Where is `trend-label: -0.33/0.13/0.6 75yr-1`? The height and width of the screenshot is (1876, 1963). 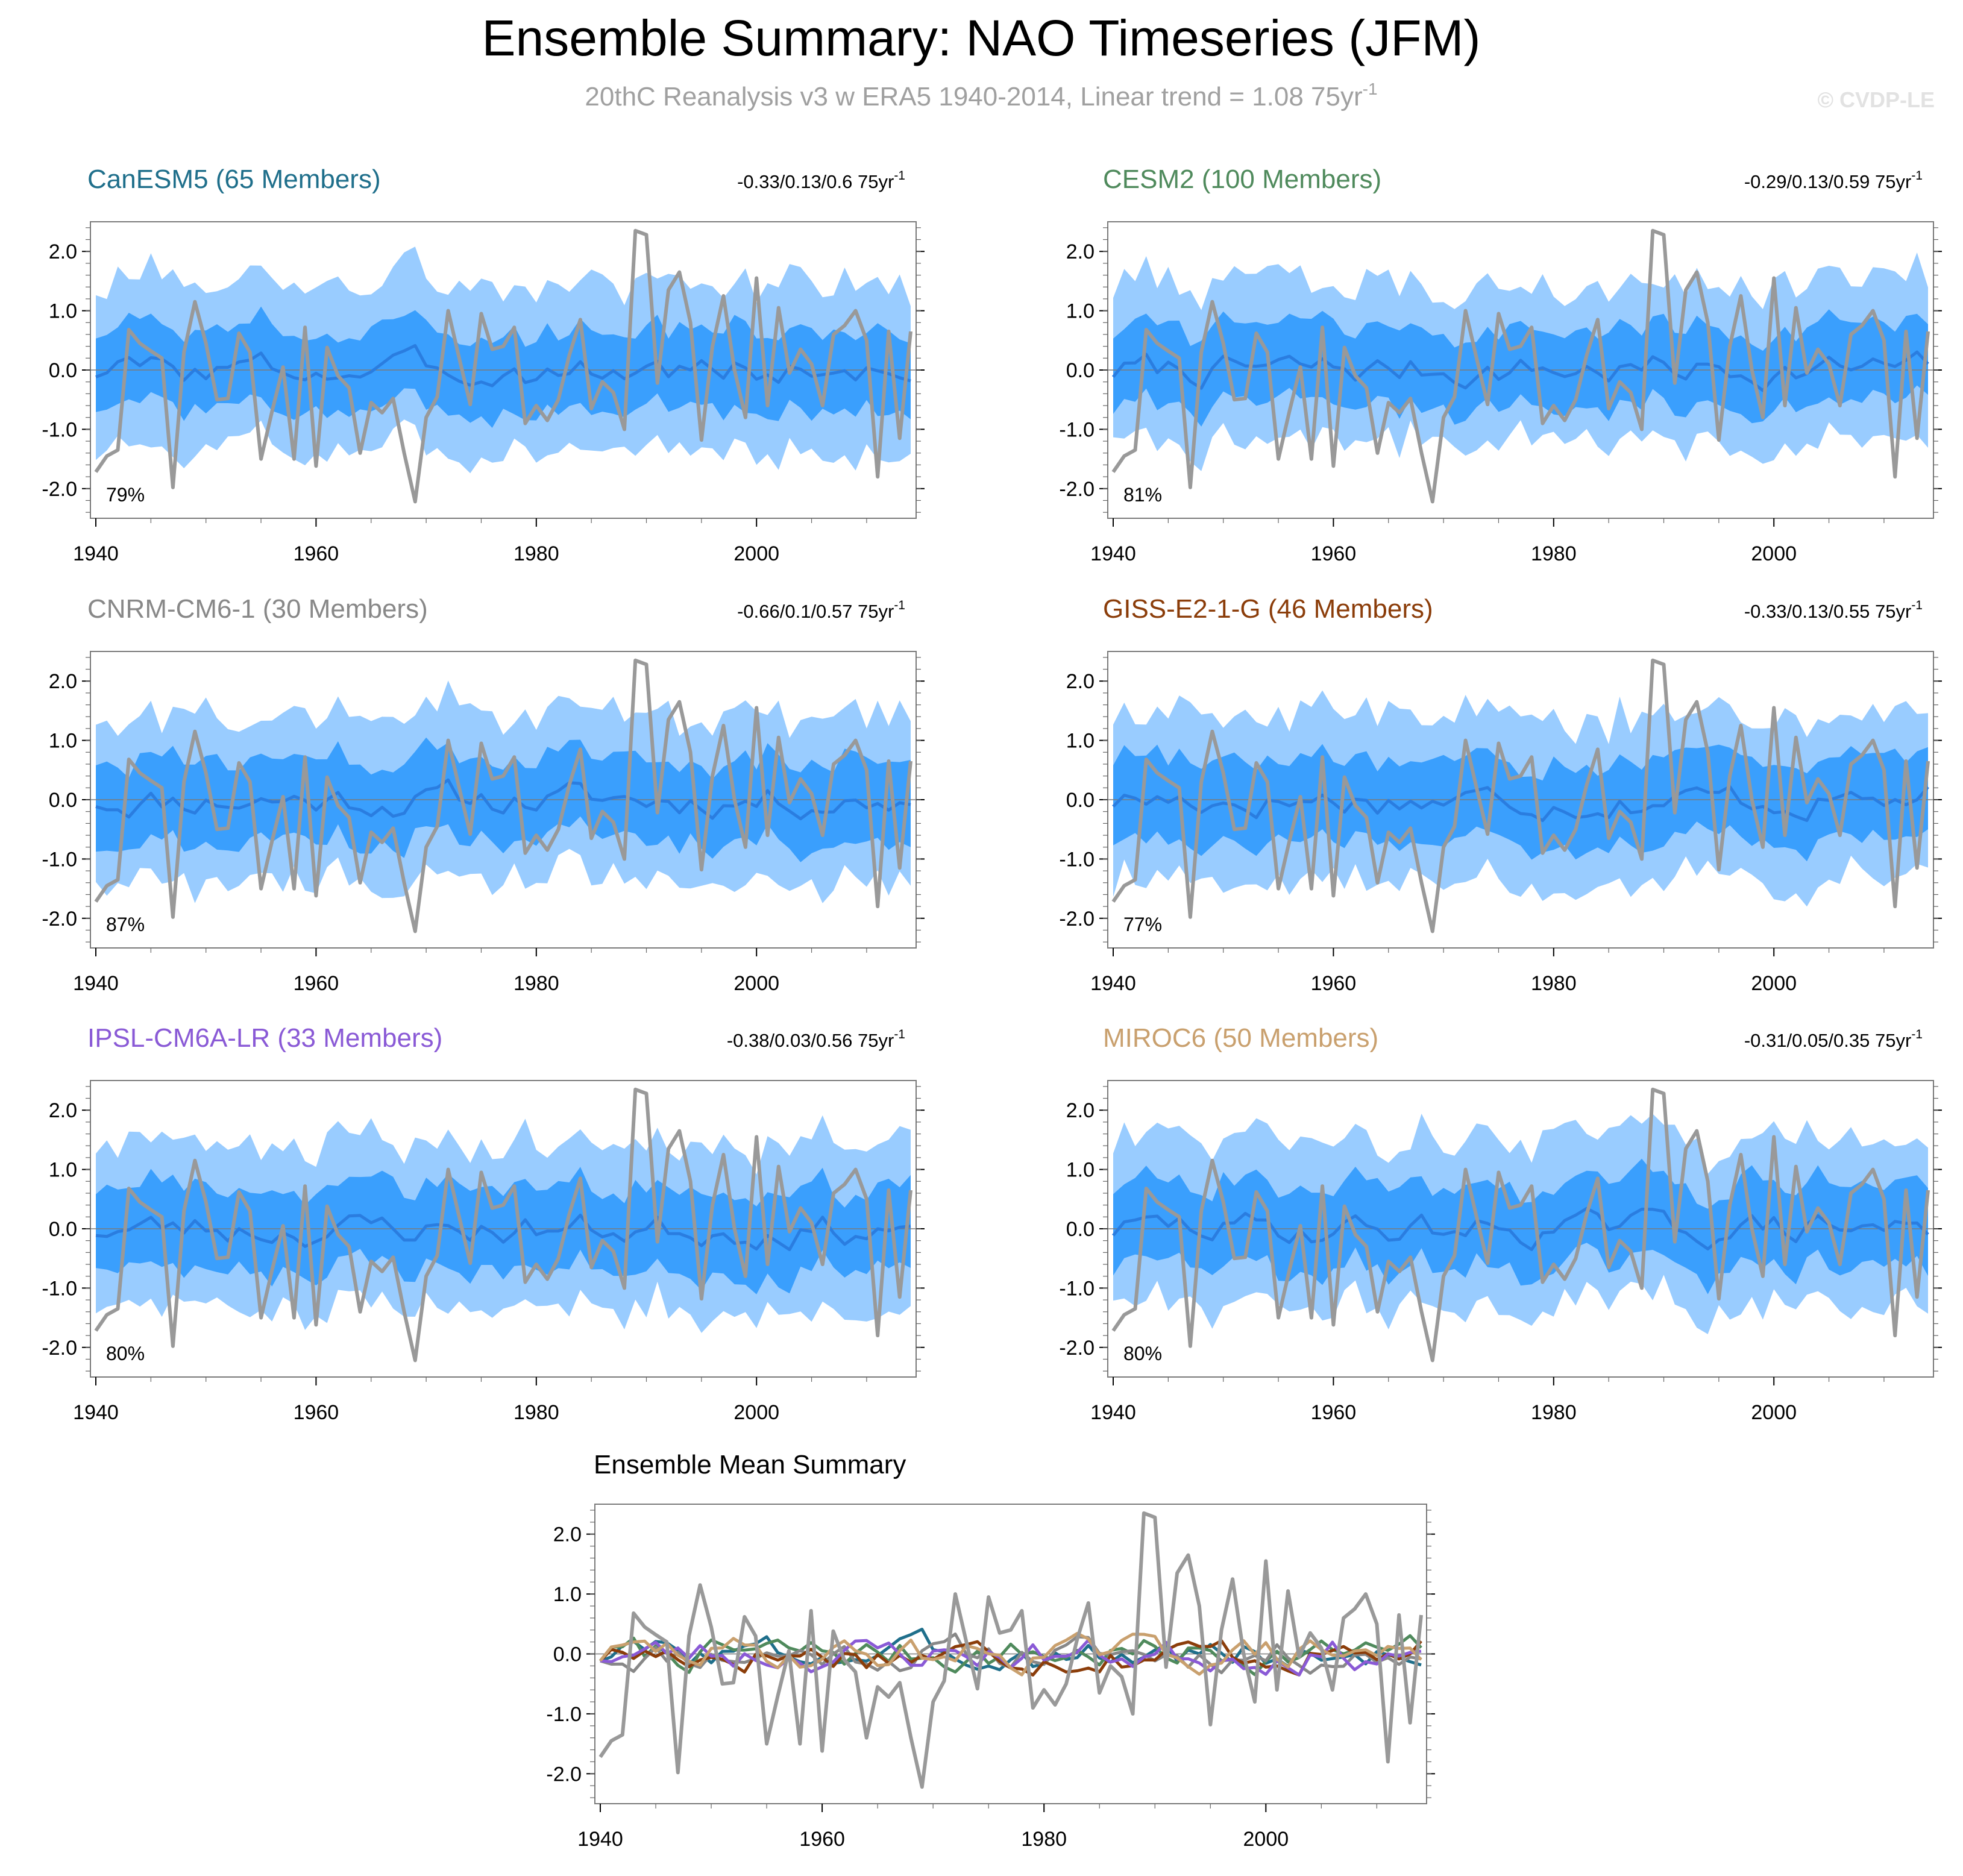 trend-label: -0.33/0.13/0.6 75yr-1 is located at coordinates (821, 180).